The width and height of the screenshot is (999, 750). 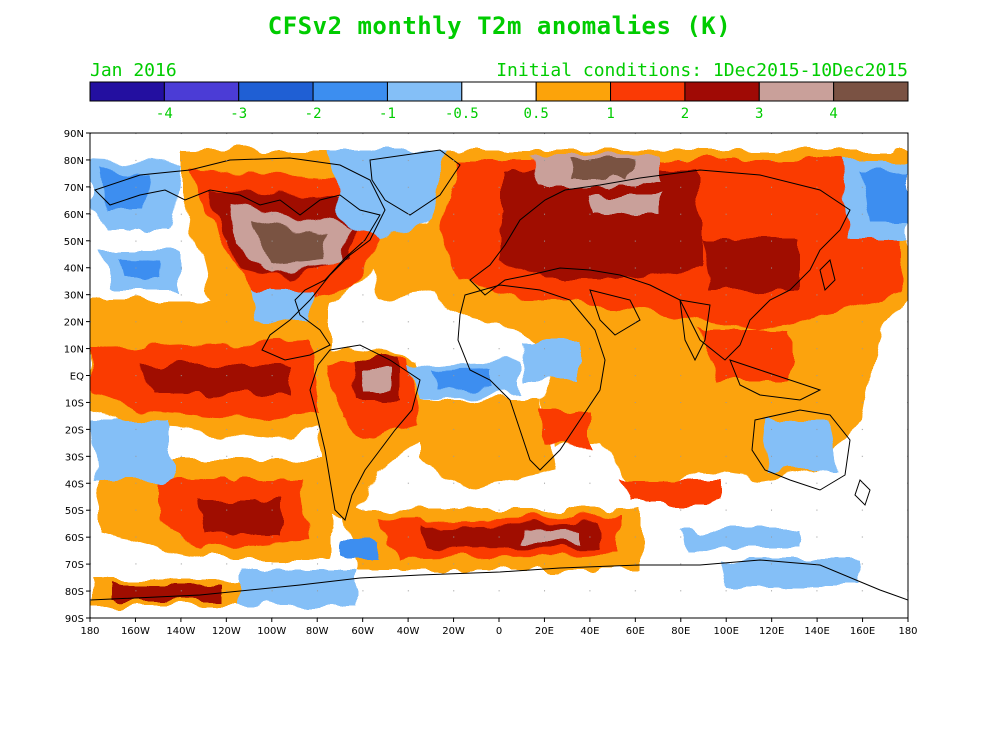 I want to click on latitude-label: 30N, so click(x=74, y=296).